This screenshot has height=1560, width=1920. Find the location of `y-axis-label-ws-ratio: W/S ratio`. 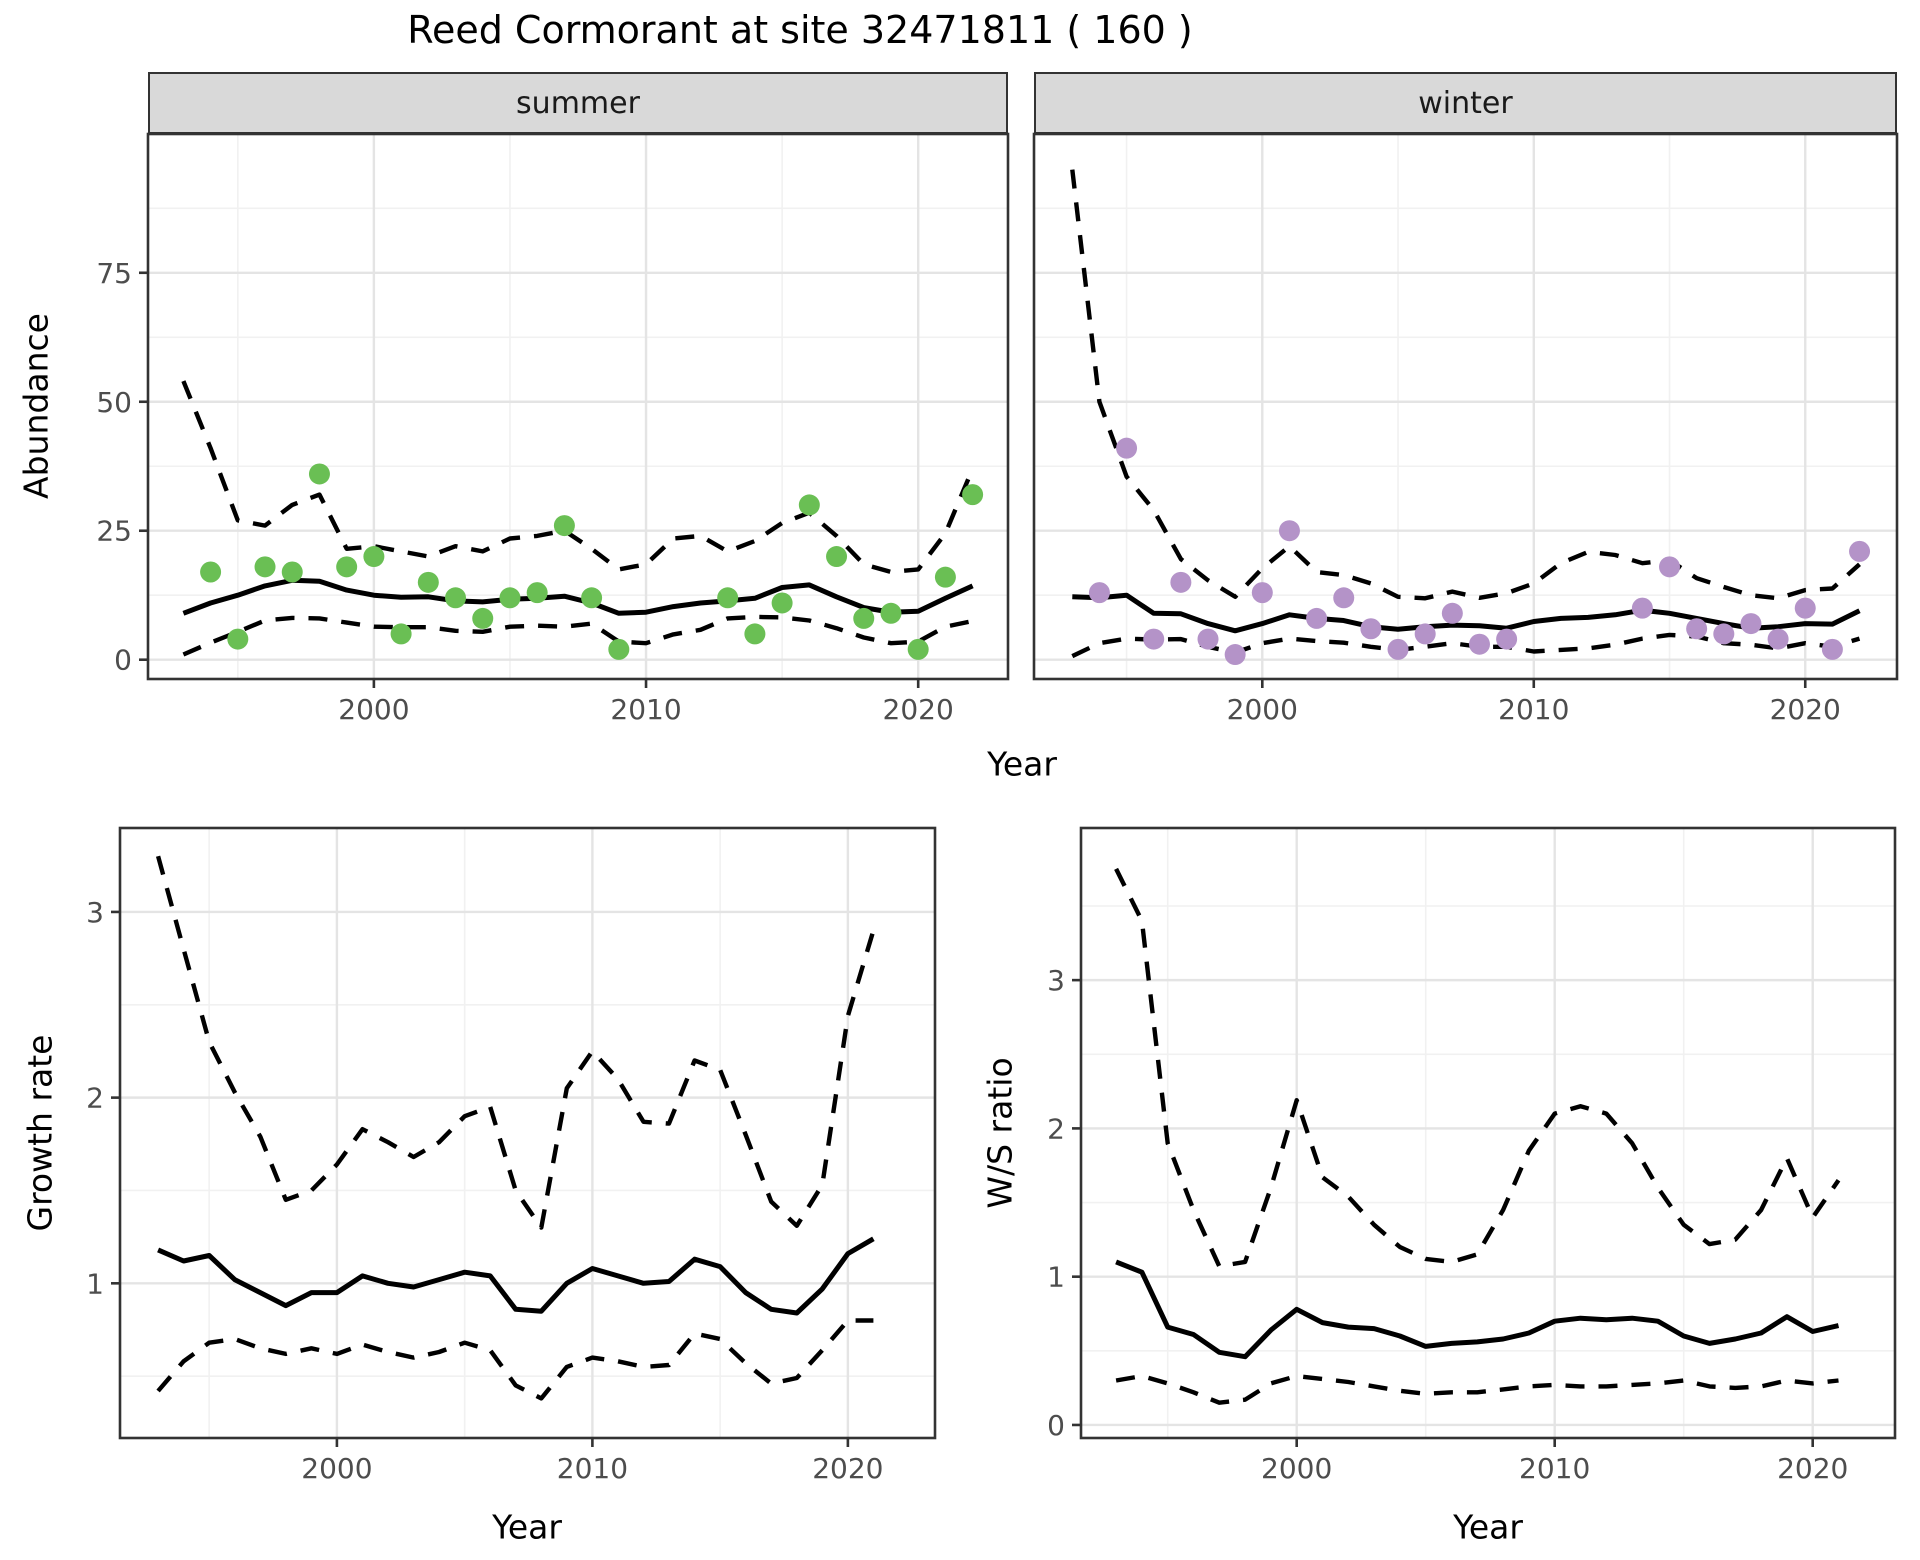

y-axis-label-ws-ratio: W/S ratio is located at coordinates (1000, 1133).